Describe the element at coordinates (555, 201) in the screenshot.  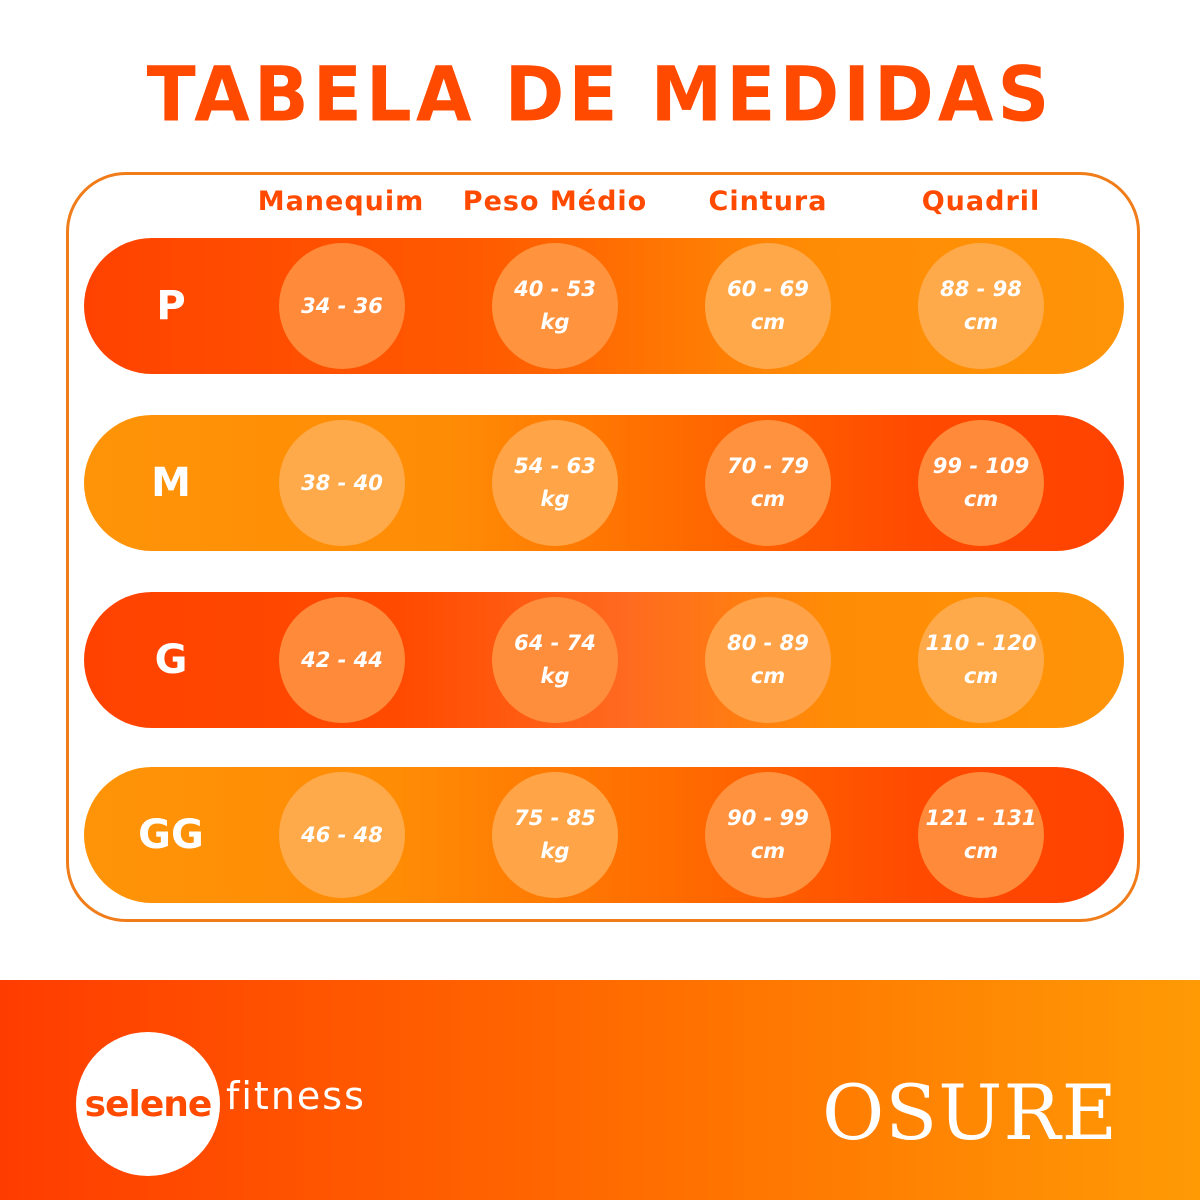
I see `column-header-peso-medio: Peso Médio` at that location.